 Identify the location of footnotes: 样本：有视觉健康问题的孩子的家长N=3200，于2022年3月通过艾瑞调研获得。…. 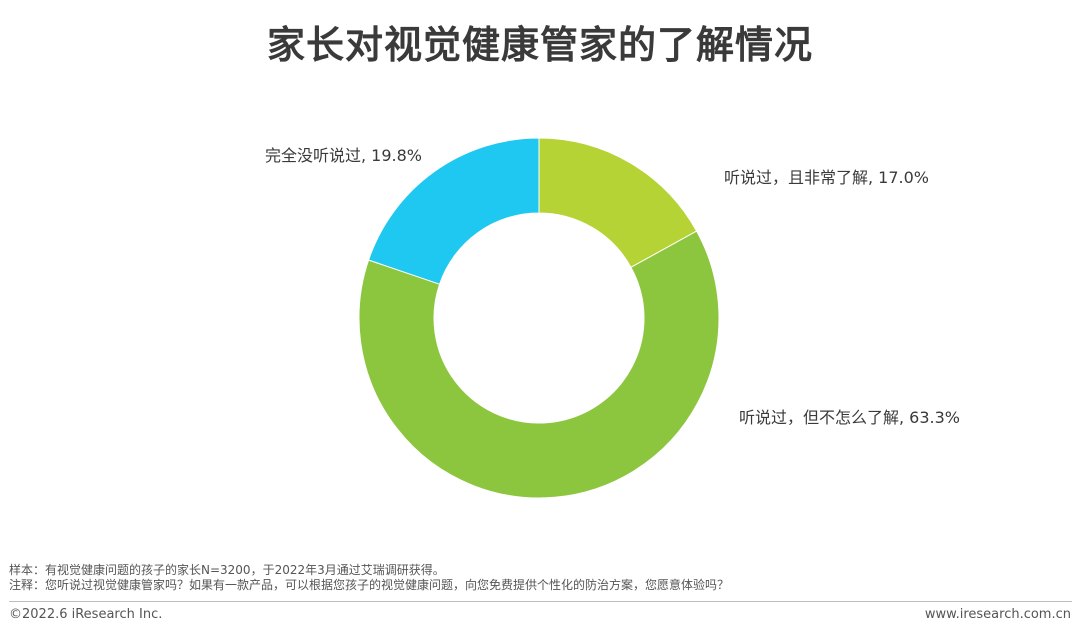
(369, 578).